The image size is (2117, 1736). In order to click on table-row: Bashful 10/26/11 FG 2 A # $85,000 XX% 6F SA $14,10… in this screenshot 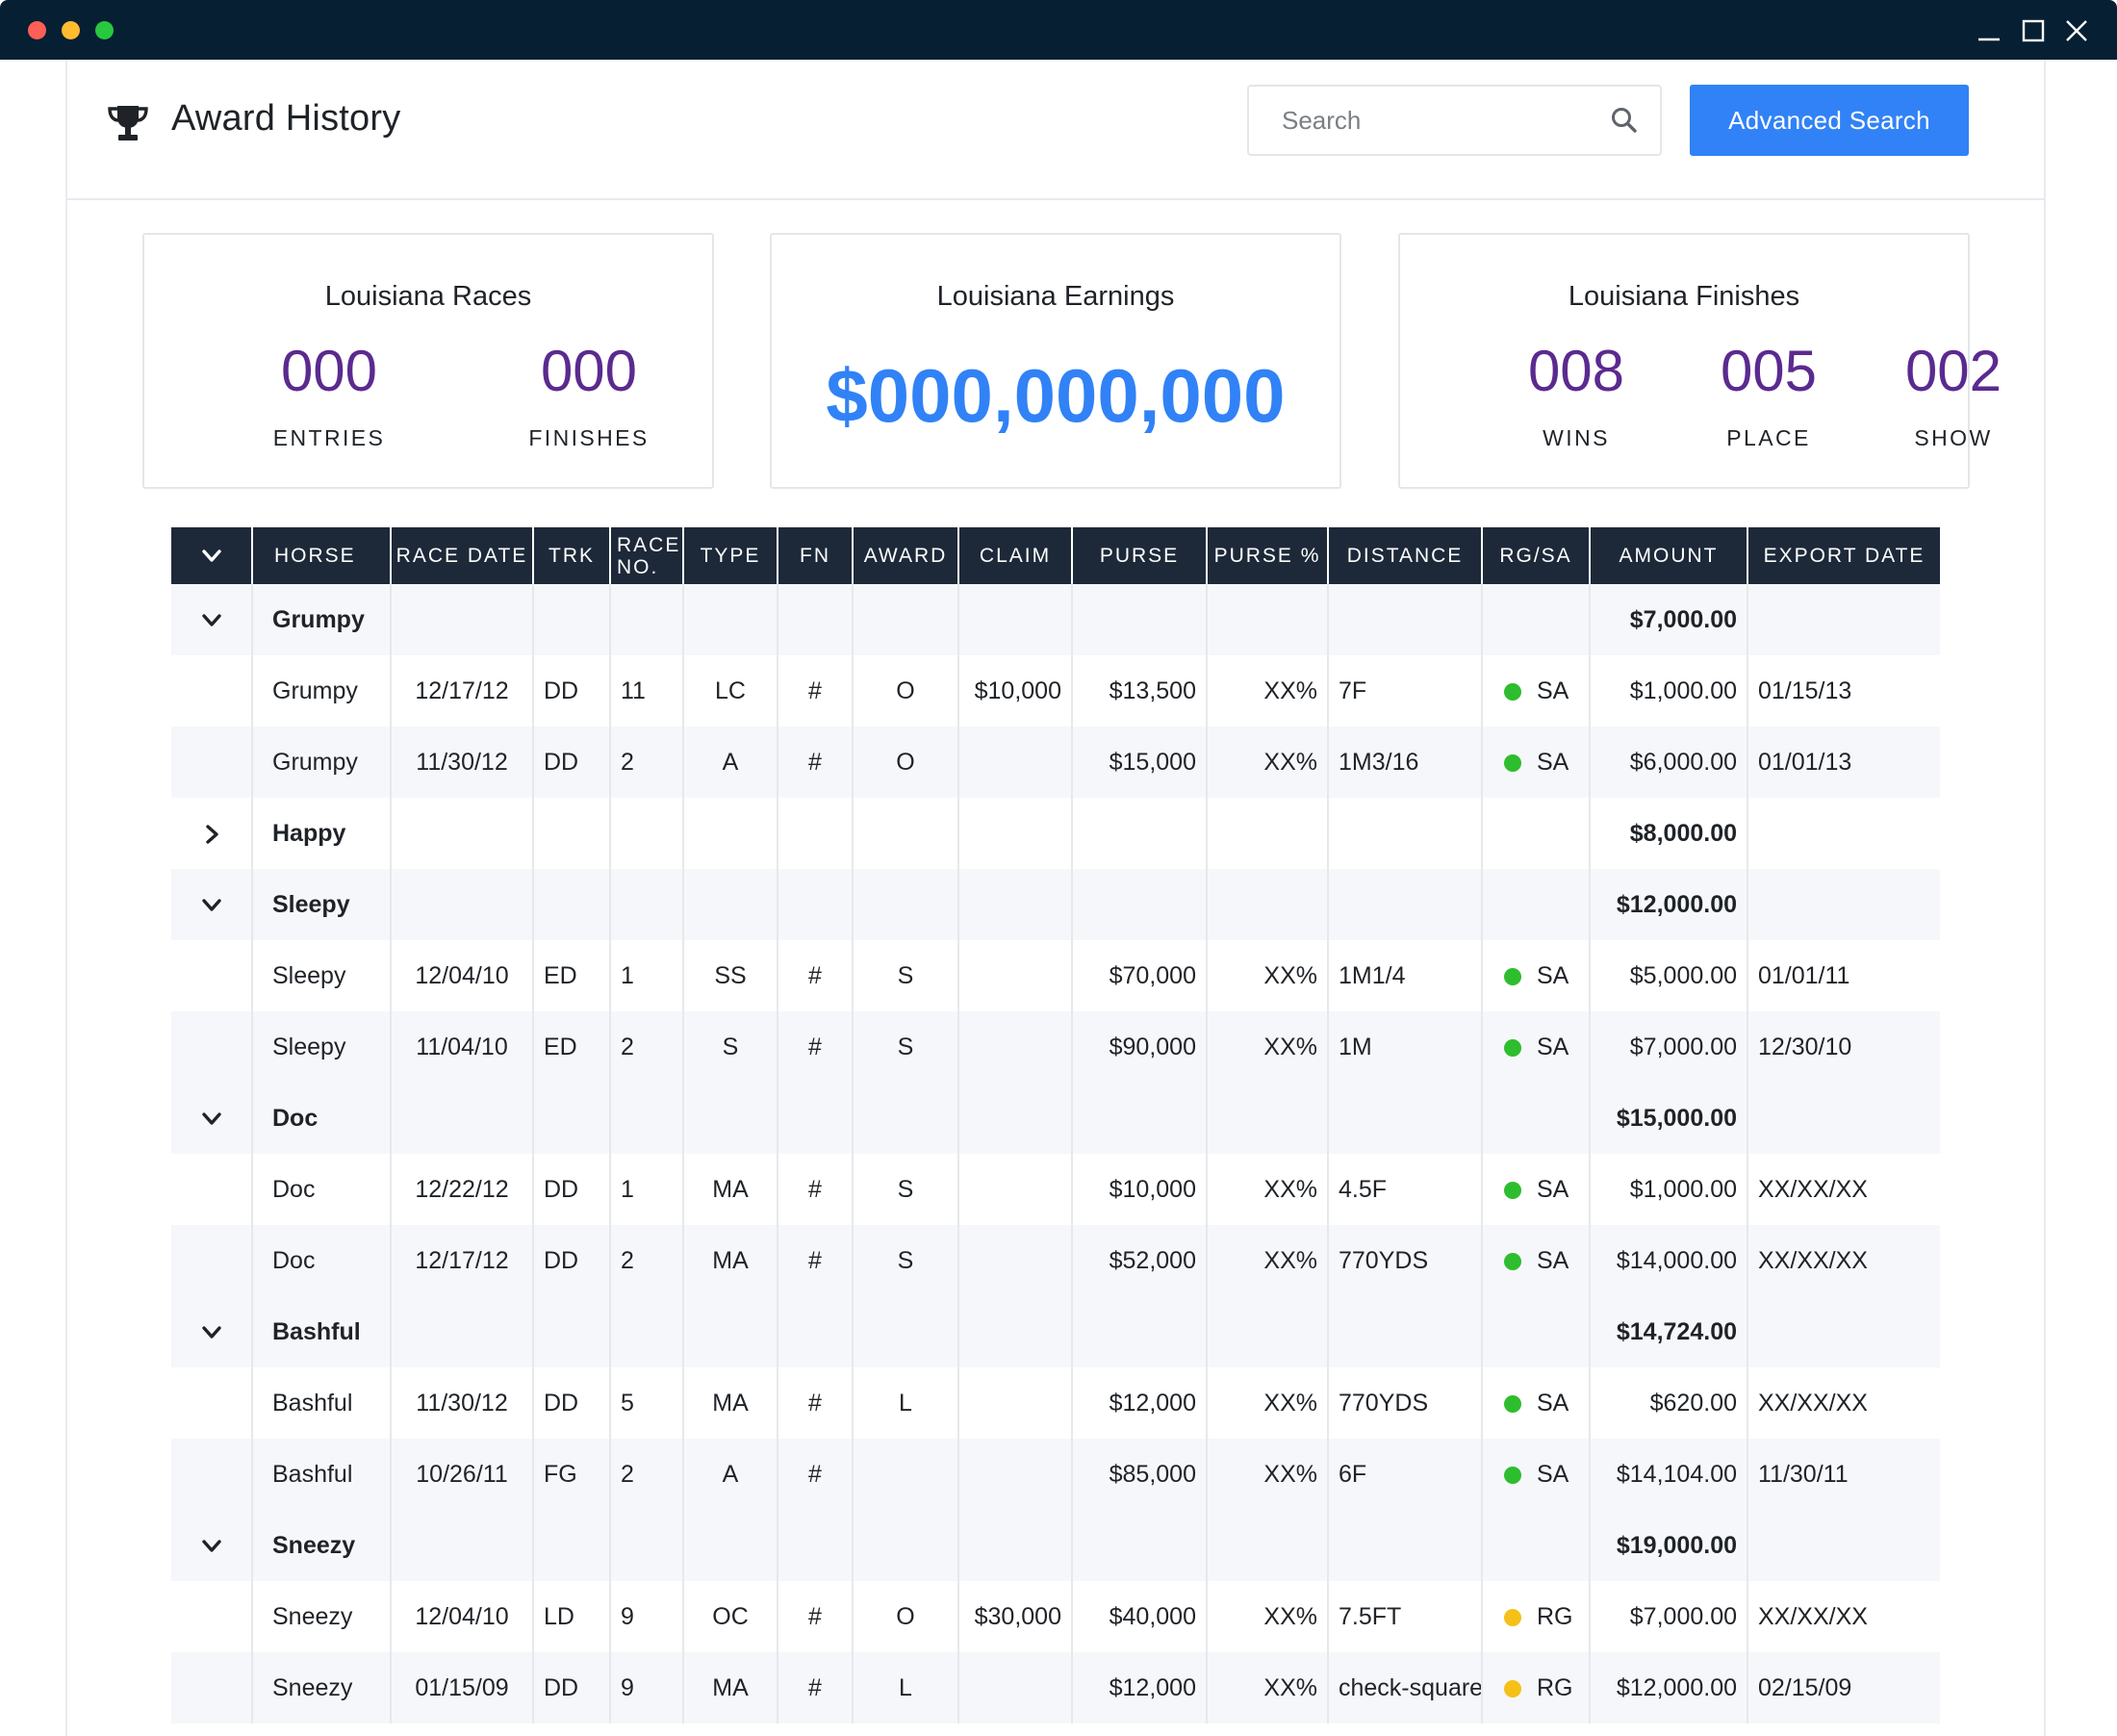, I will do `click(1055, 1474)`.